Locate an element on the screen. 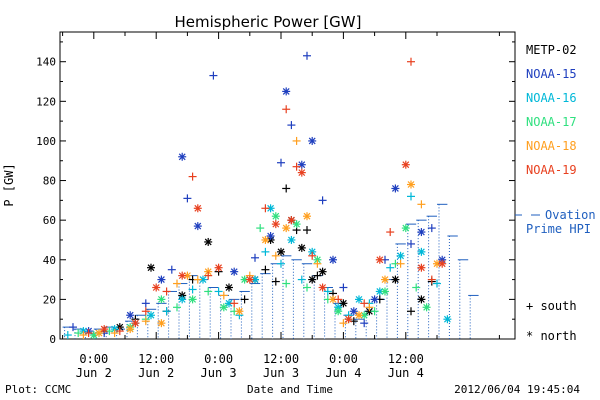 This screenshot has height=400, width=600. plot-credit: Plot: CCMC is located at coordinates (38, 389).